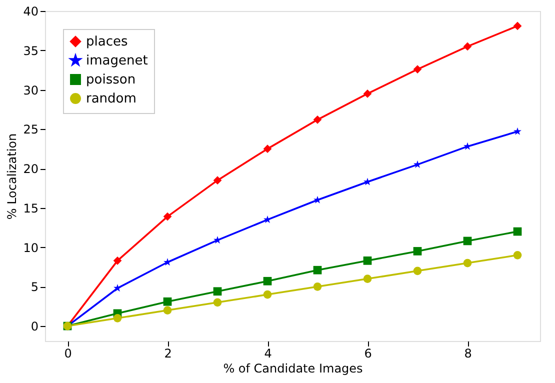 The width and height of the screenshot is (555, 383). I want to click on y-tick-label: 0, so click(34, 327).